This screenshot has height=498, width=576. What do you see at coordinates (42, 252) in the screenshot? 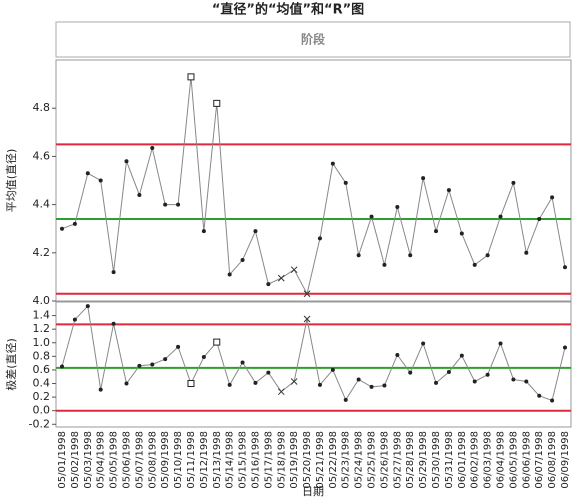
I see `y-tick-label: 4.2` at bounding box center [42, 252].